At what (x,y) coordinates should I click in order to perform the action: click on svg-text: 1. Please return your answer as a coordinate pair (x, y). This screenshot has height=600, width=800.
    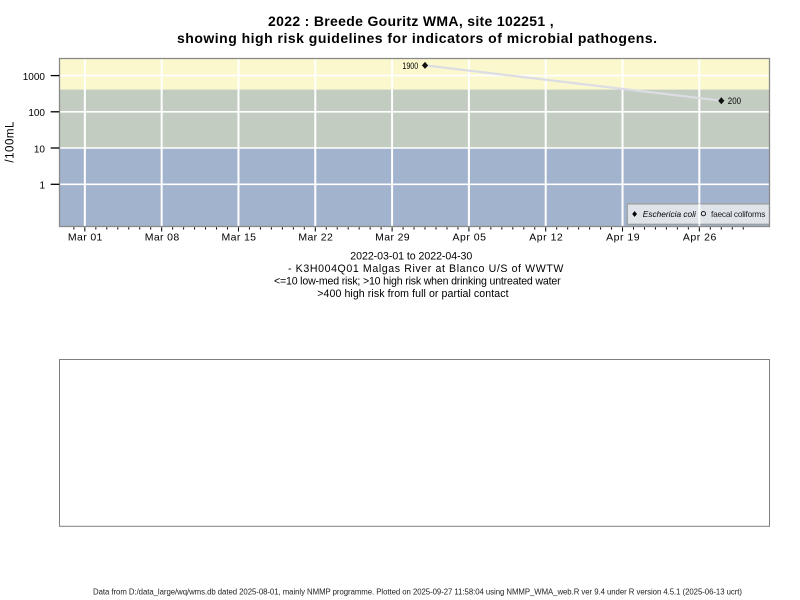
    Looking at the image, I should click on (42, 186).